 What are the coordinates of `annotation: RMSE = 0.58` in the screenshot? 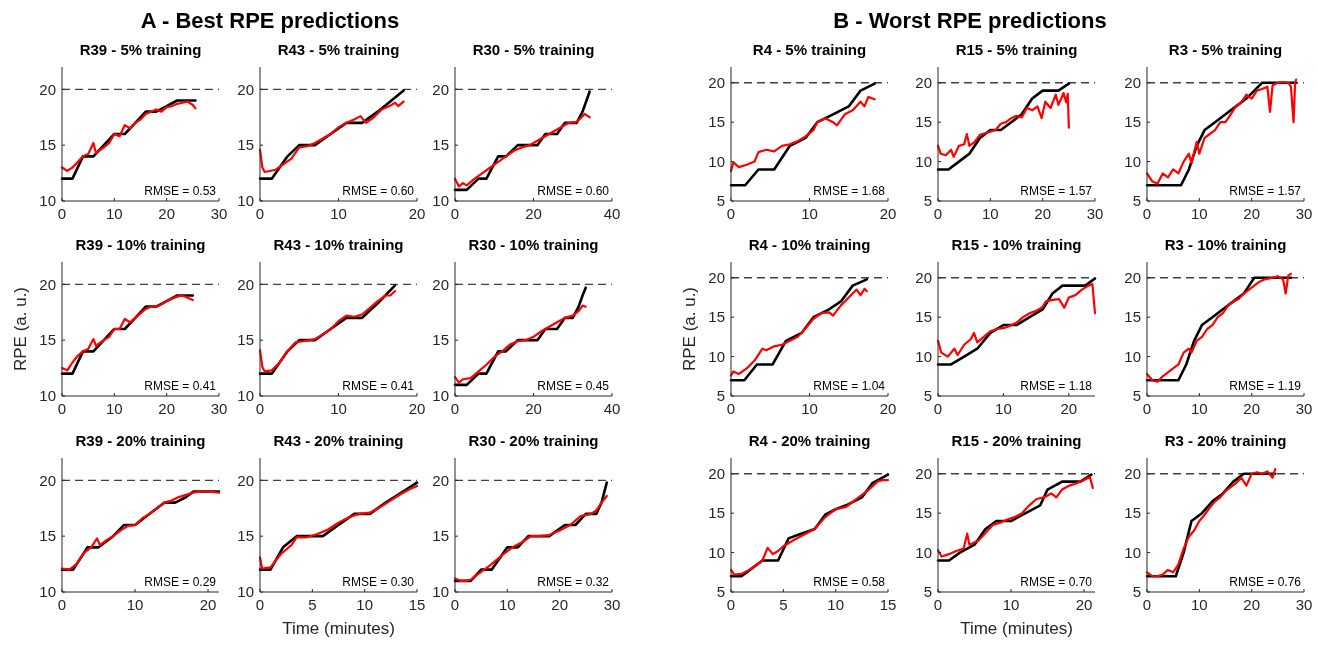 It's located at (849, 582).